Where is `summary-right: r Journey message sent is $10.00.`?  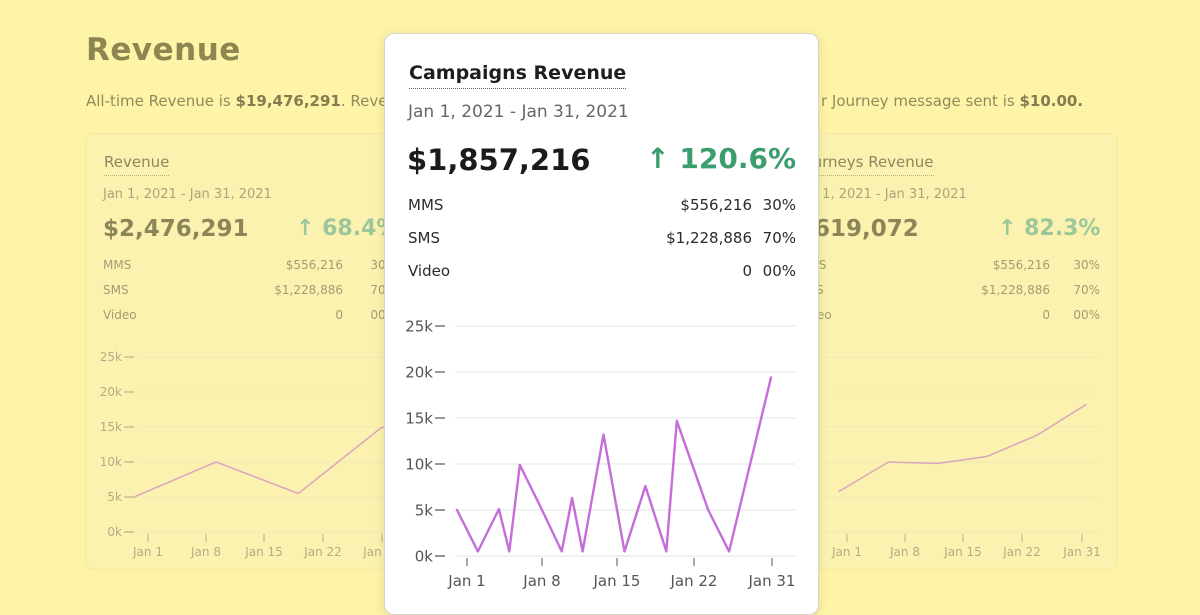
summary-right: r Journey message sent is $10.00. is located at coordinates (952, 101).